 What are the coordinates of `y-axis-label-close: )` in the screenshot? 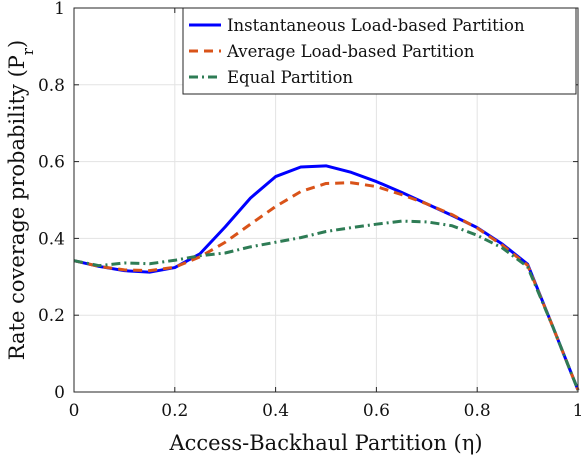 It's located at (17, 44).